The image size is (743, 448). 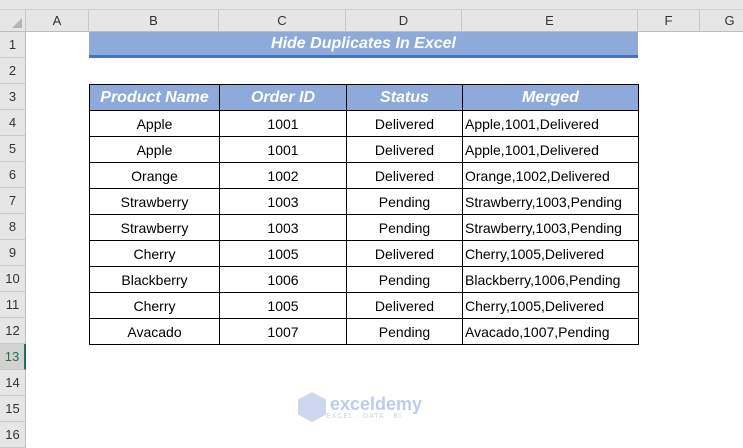 What do you see at coordinates (550, 175) in the screenshot?
I see `table-cell: Orange,1002,Delivered` at bounding box center [550, 175].